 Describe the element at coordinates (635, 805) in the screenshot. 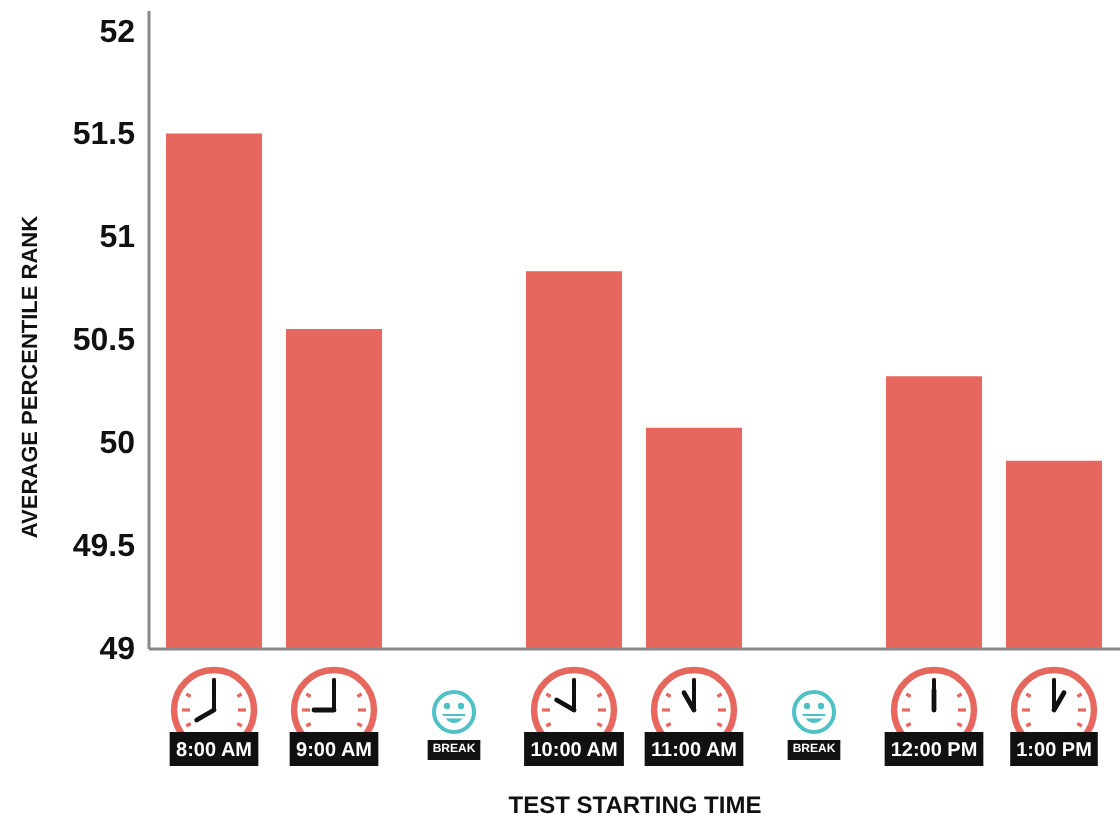

I see `x-axis-title: TEST STARTING TIME` at that location.